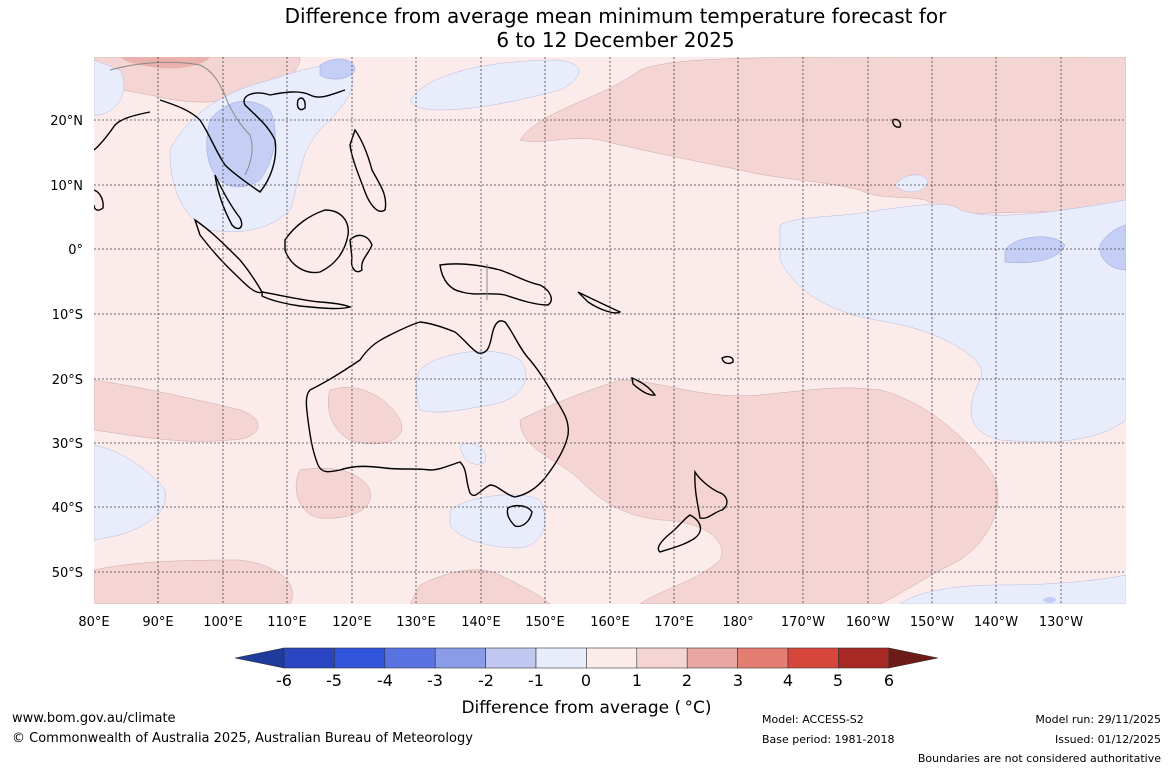 The width and height of the screenshot is (1173, 770). I want to click on coast-hawaii, so click(897, 123).